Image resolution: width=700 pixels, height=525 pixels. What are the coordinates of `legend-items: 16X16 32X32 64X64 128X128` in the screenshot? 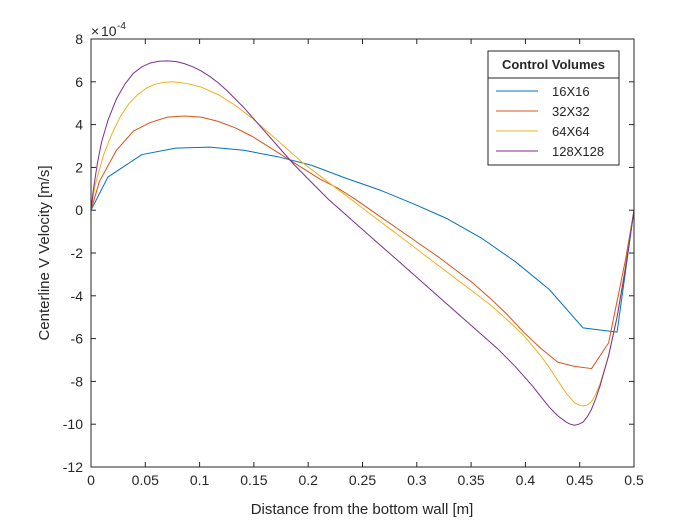 It's located at (550, 121).